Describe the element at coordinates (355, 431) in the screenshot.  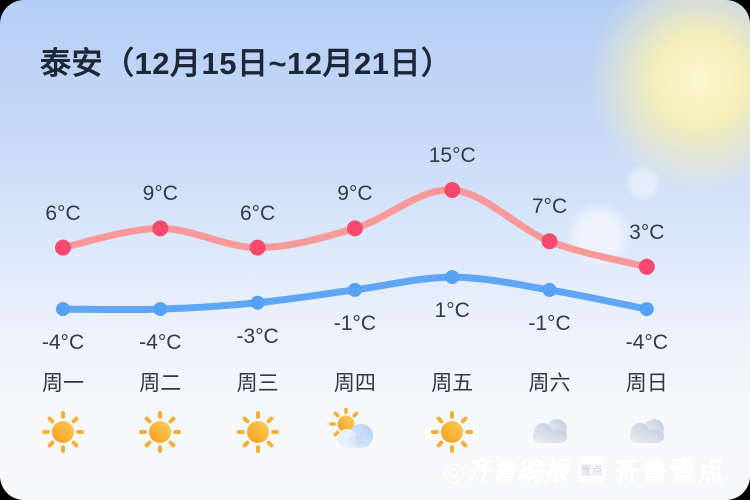
I see `partly-cloudy-icon` at that location.